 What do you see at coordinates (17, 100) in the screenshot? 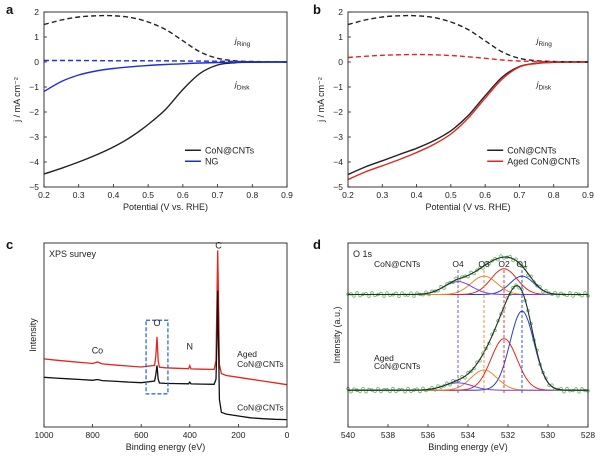
I see `y-axis-label: j / mA cm⁻²` at bounding box center [17, 100].